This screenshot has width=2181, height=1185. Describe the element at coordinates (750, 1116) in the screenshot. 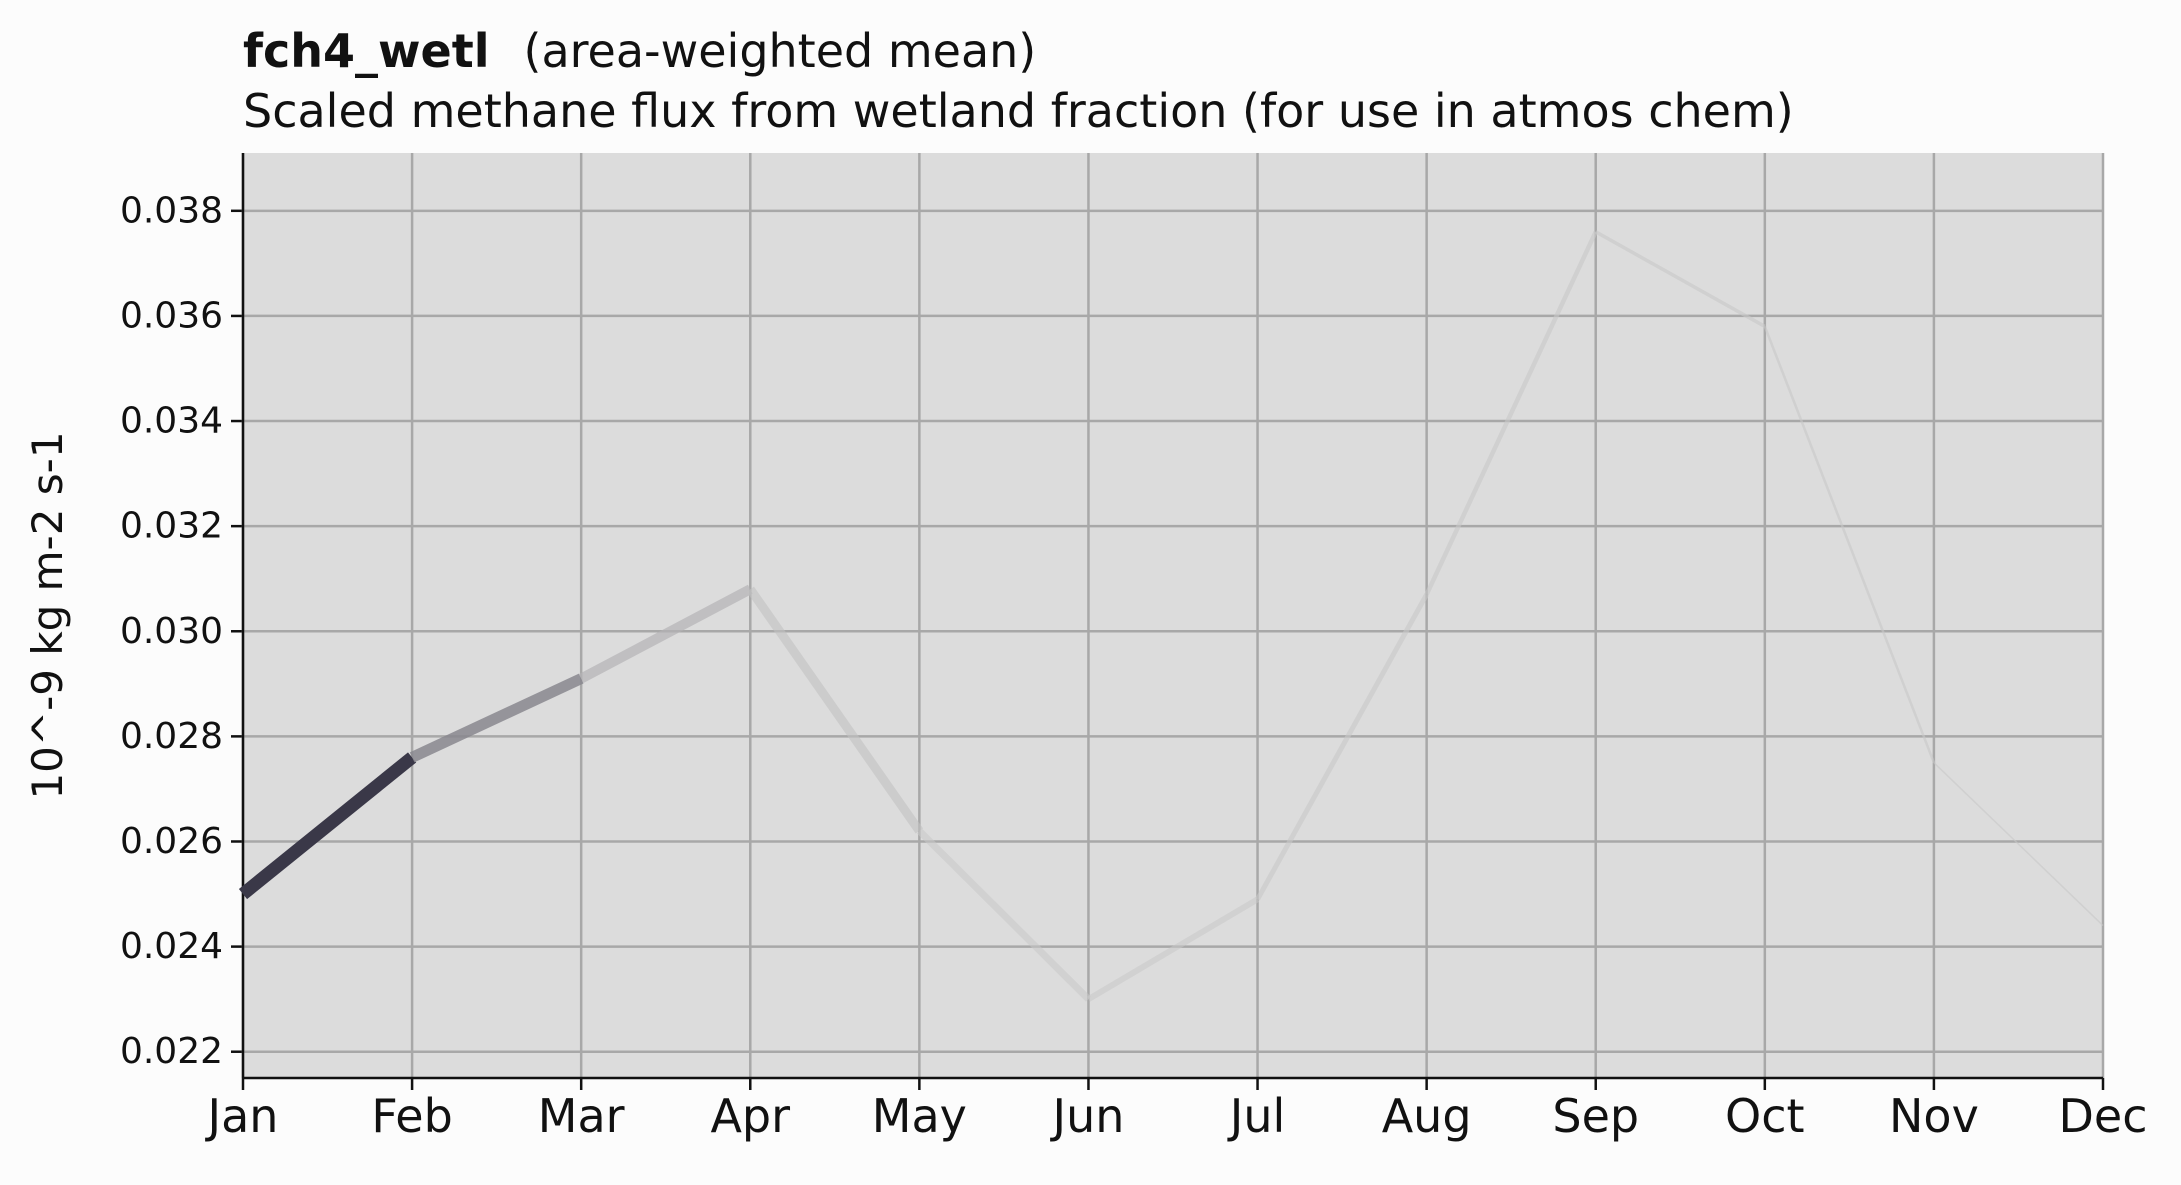

I see `x-tick-label: Apr` at that location.